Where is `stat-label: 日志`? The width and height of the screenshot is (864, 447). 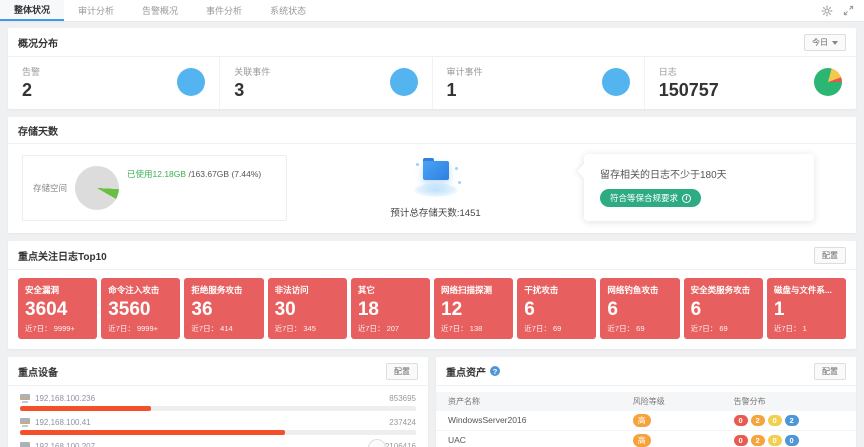 stat-label: 日志 is located at coordinates (667, 72).